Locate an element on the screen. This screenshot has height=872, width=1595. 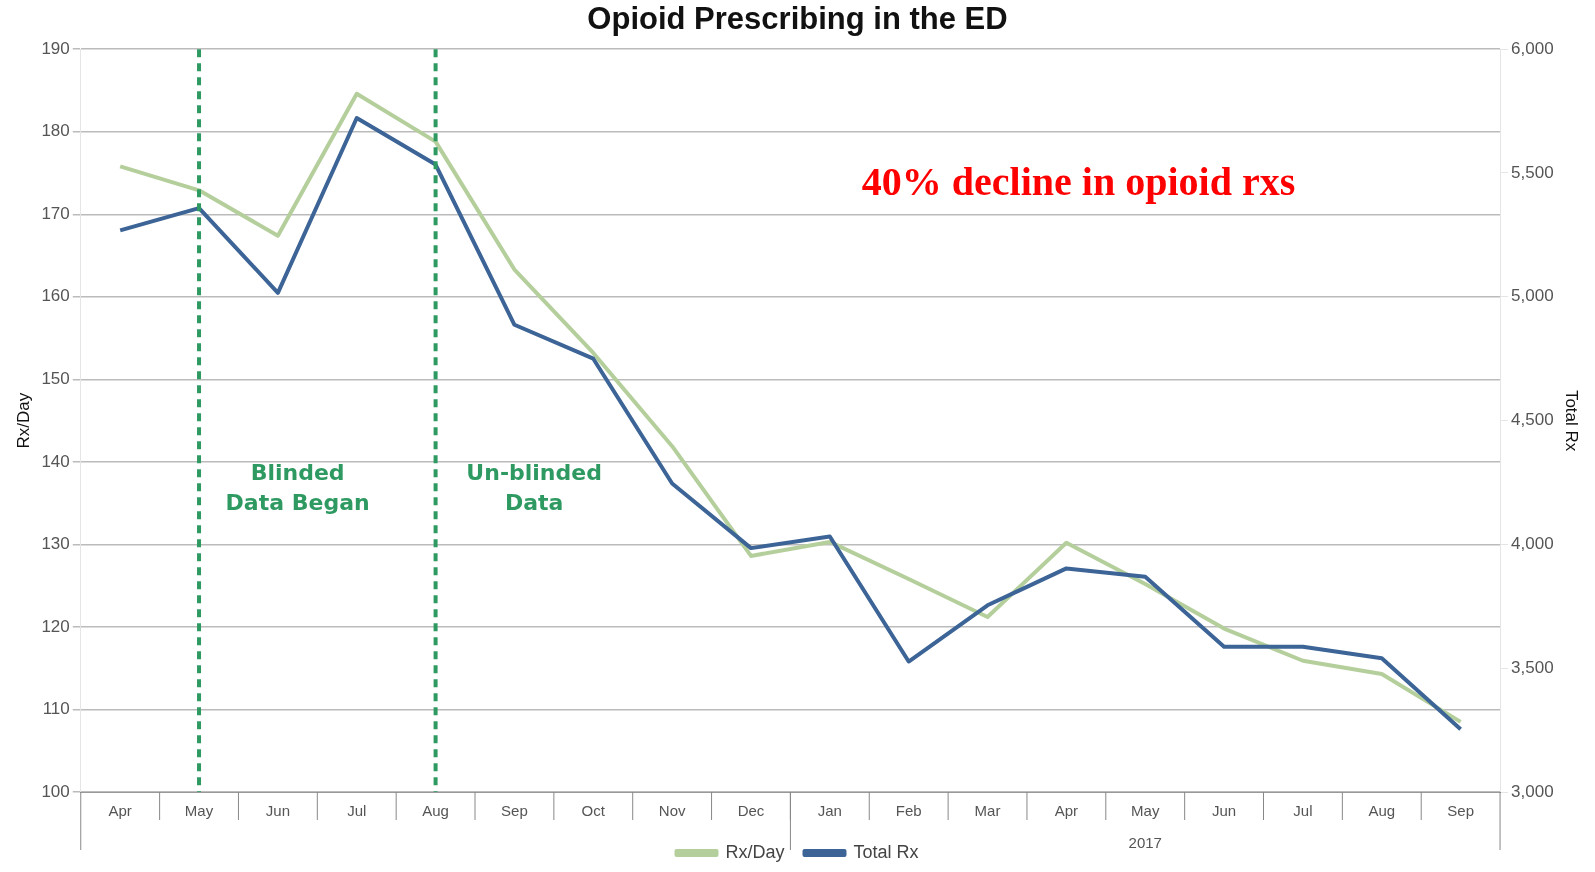
x-tick-label: Jan is located at coordinates (829, 811).